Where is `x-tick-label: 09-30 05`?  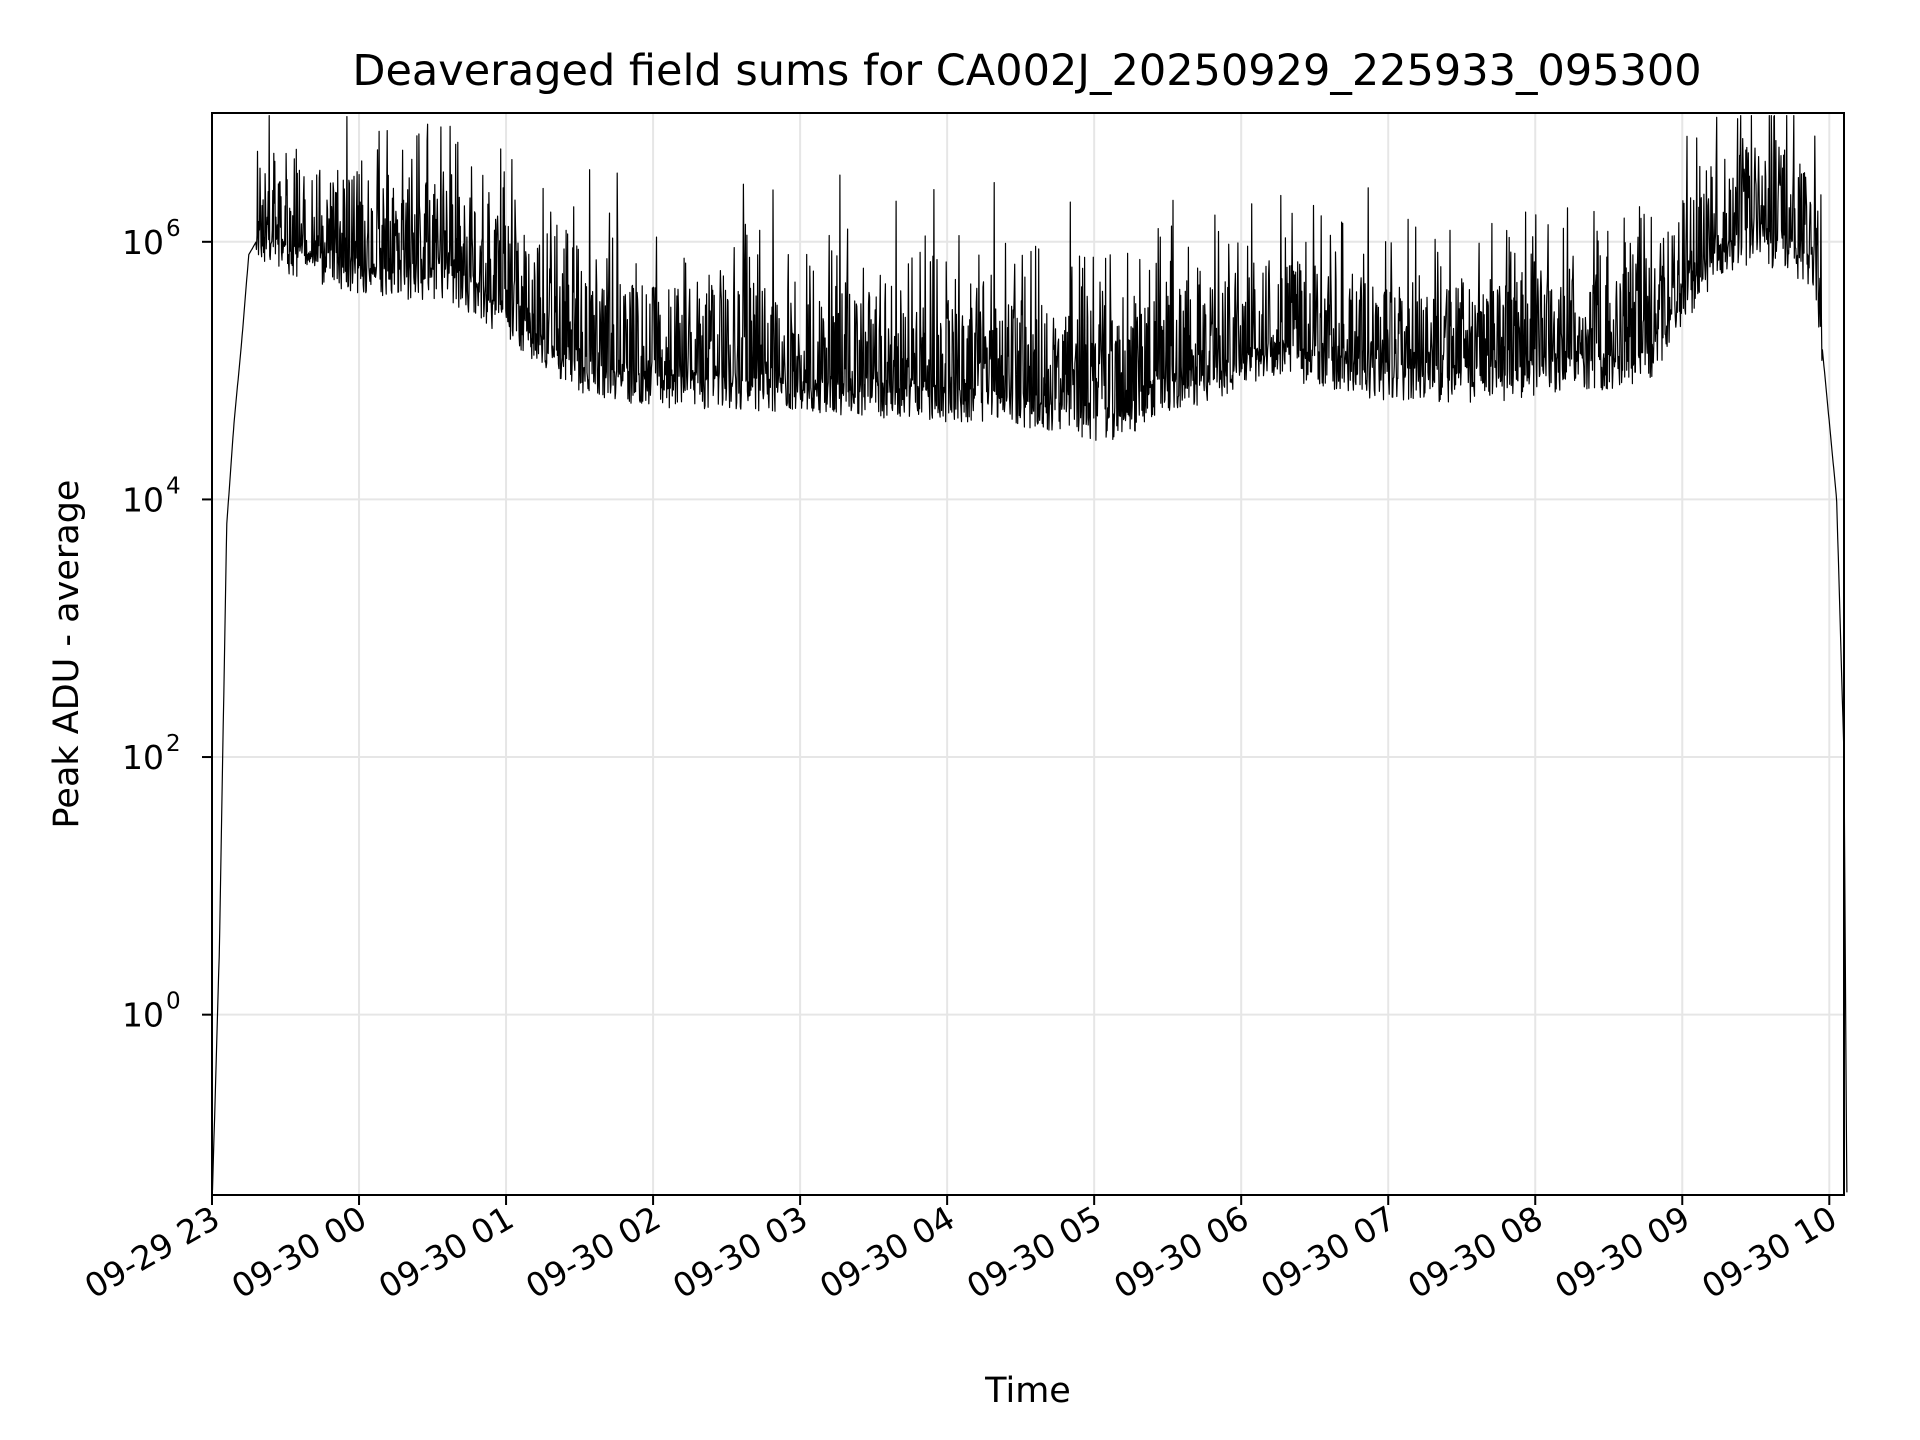
x-tick-label: 09-30 05 is located at coordinates (1034, 1252).